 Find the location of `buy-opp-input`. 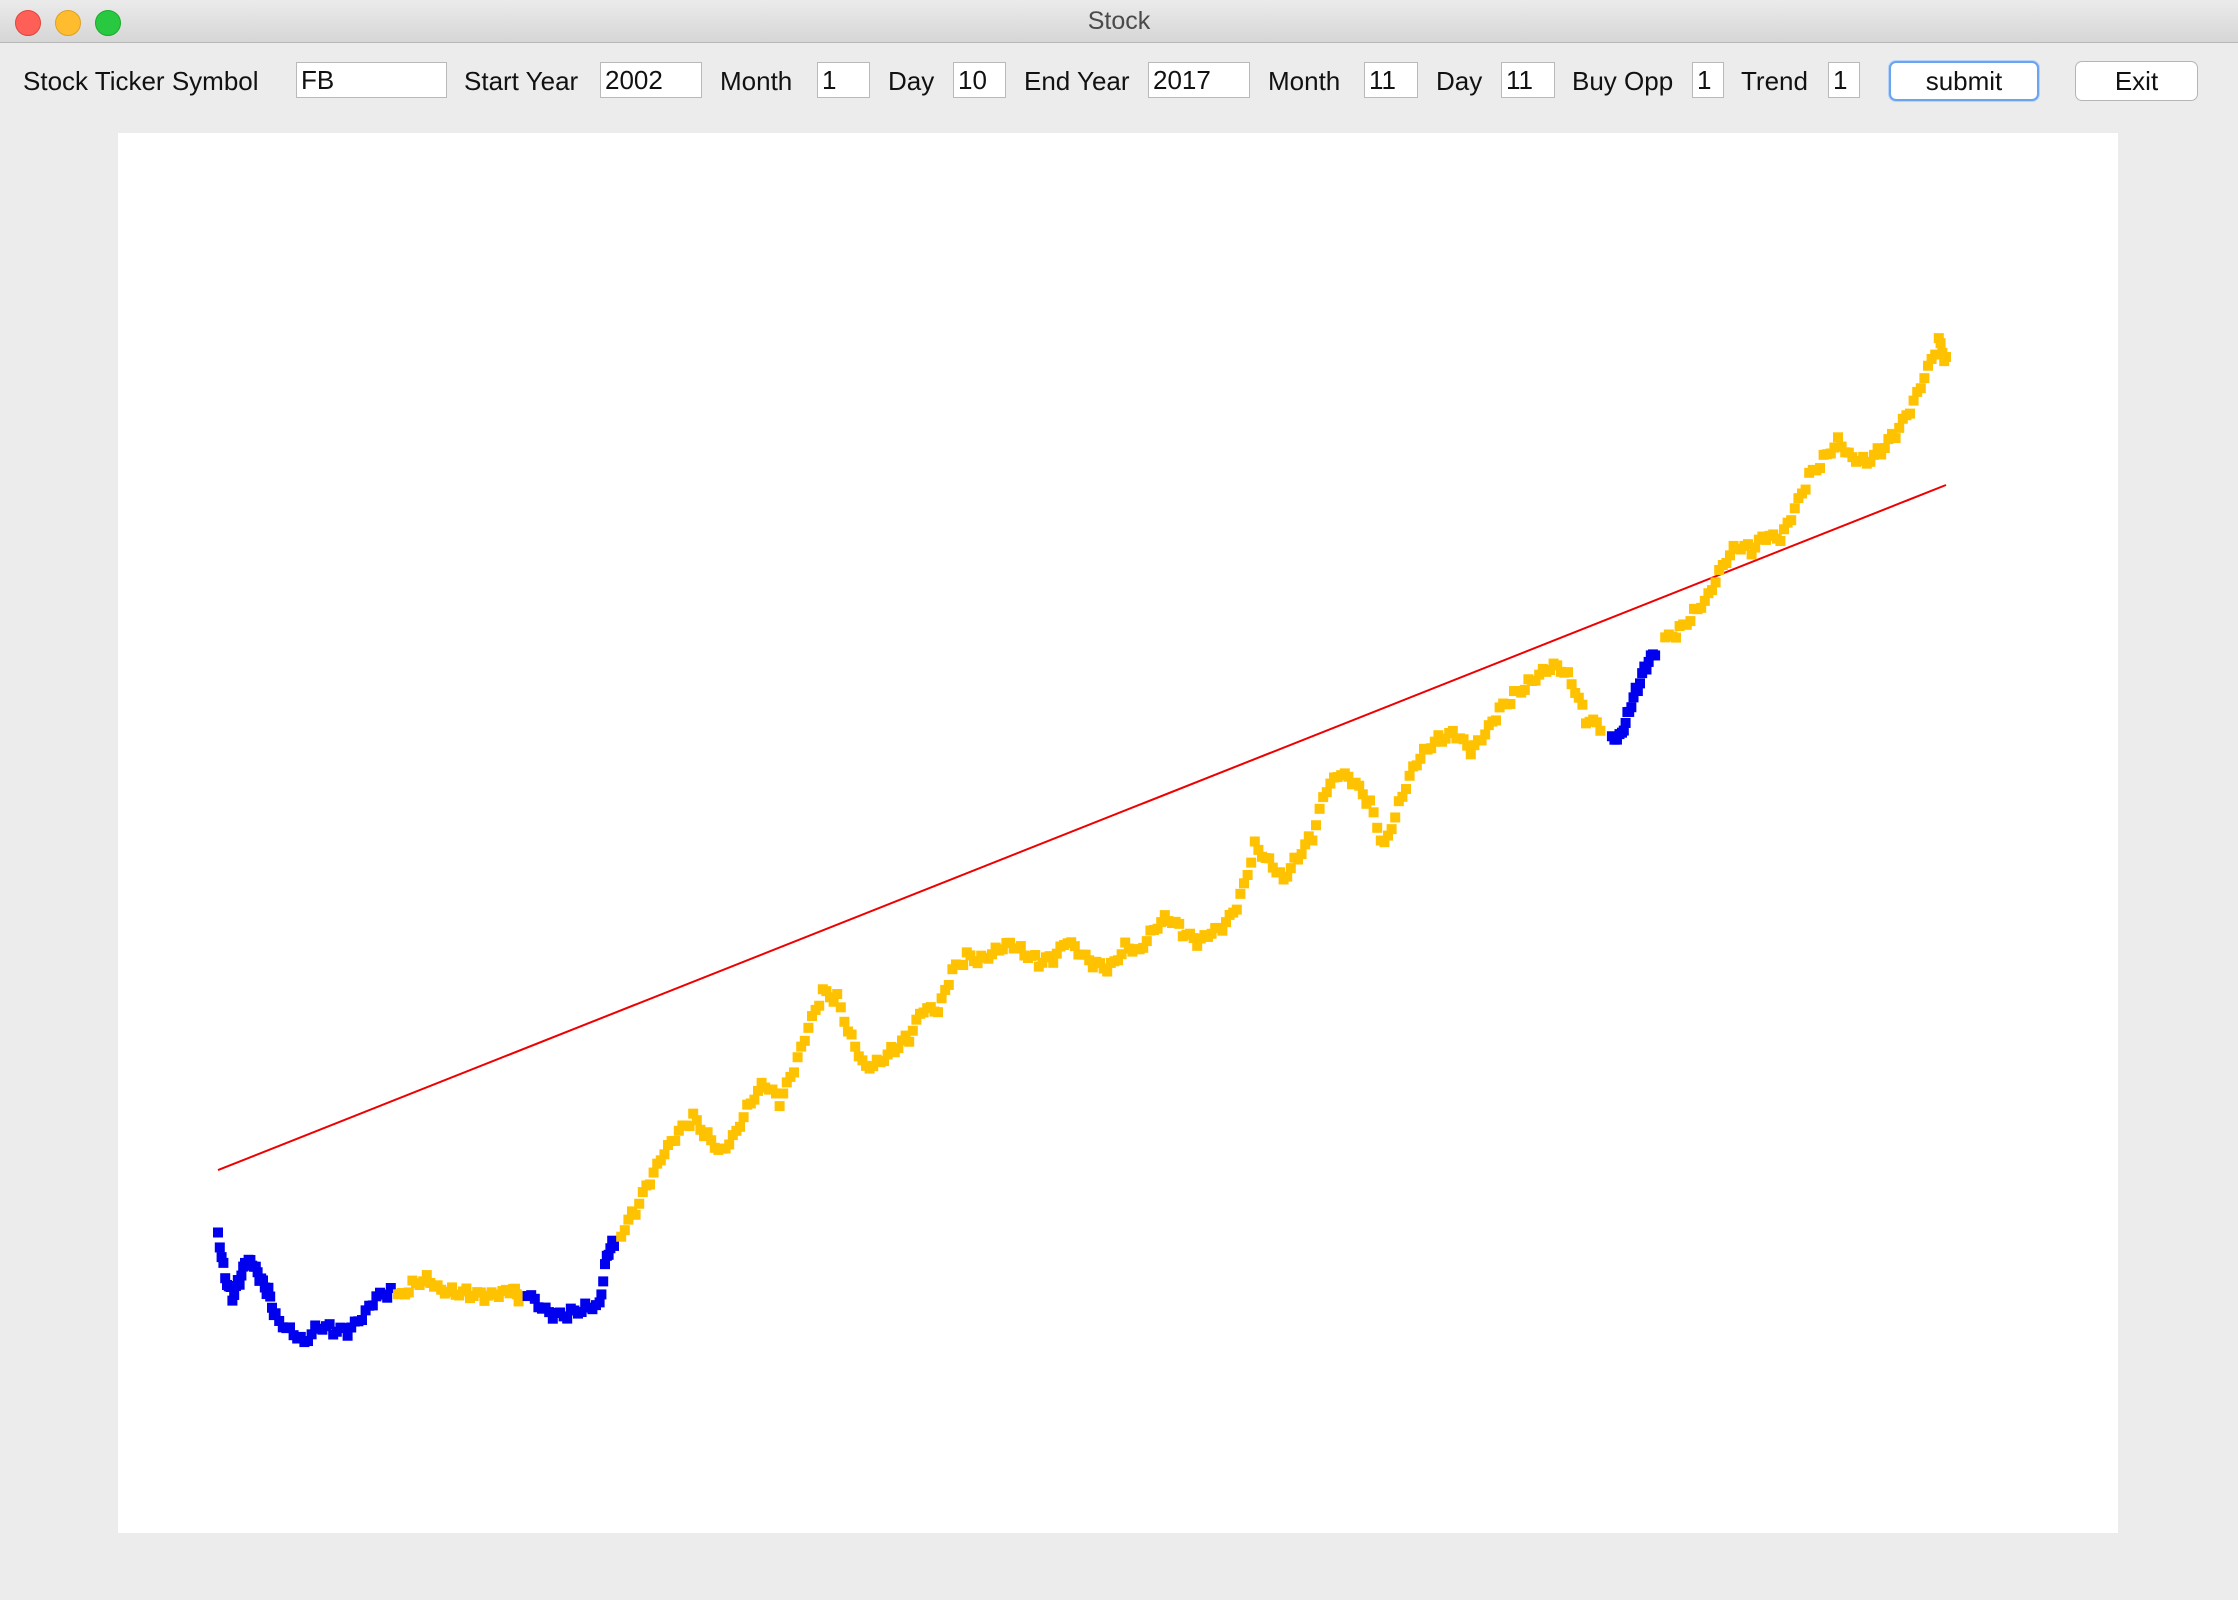

buy-opp-input is located at coordinates (1708, 80).